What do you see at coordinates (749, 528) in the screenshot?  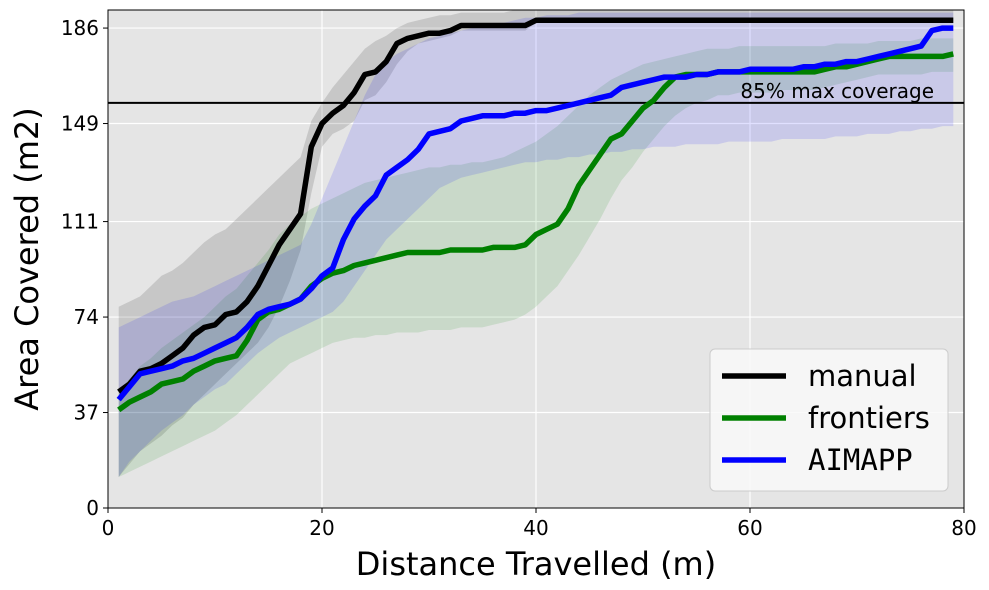 I see `x-tick-label: 60` at bounding box center [749, 528].